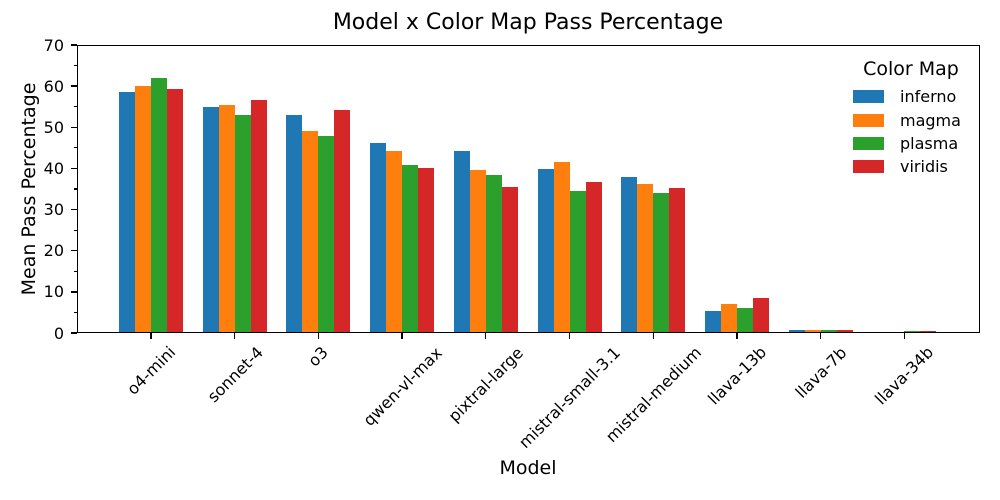 The image size is (1000, 500). Describe the element at coordinates (58, 333) in the screenshot. I see `y-tick-label-0: 0` at that location.